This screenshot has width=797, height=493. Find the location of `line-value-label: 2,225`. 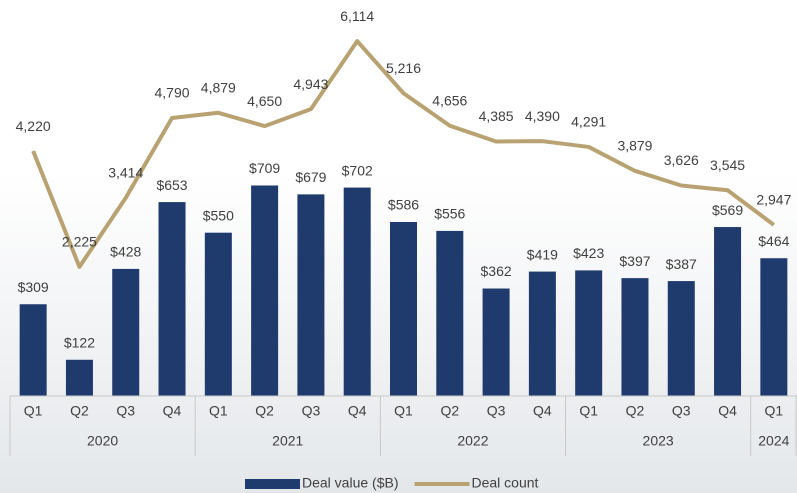

line-value-label: 2,225 is located at coordinates (79, 242).